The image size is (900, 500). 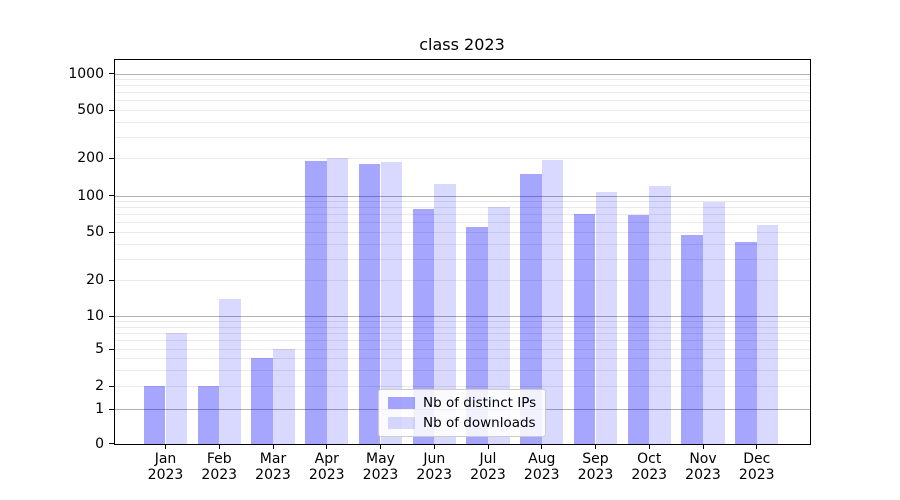 What do you see at coordinates (86, 73) in the screenshot?
I see `y-tick-label-1000: 1000` at bounding box center [86, 73].